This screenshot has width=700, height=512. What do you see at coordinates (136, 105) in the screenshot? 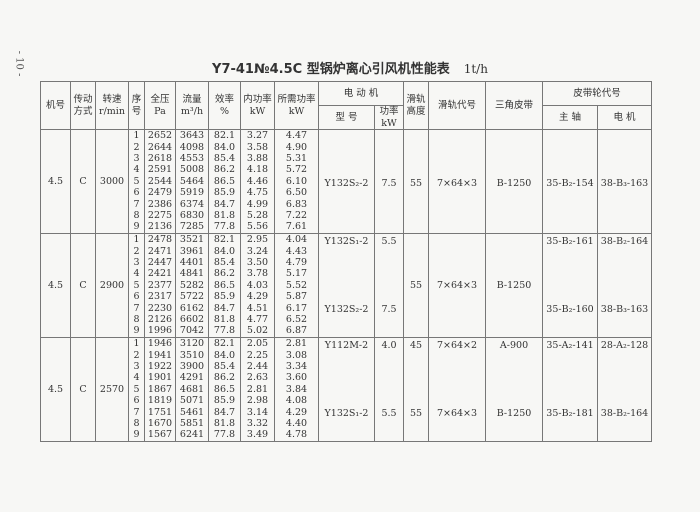
I see `header-seq: 序号` at bounding box center [136, 105].